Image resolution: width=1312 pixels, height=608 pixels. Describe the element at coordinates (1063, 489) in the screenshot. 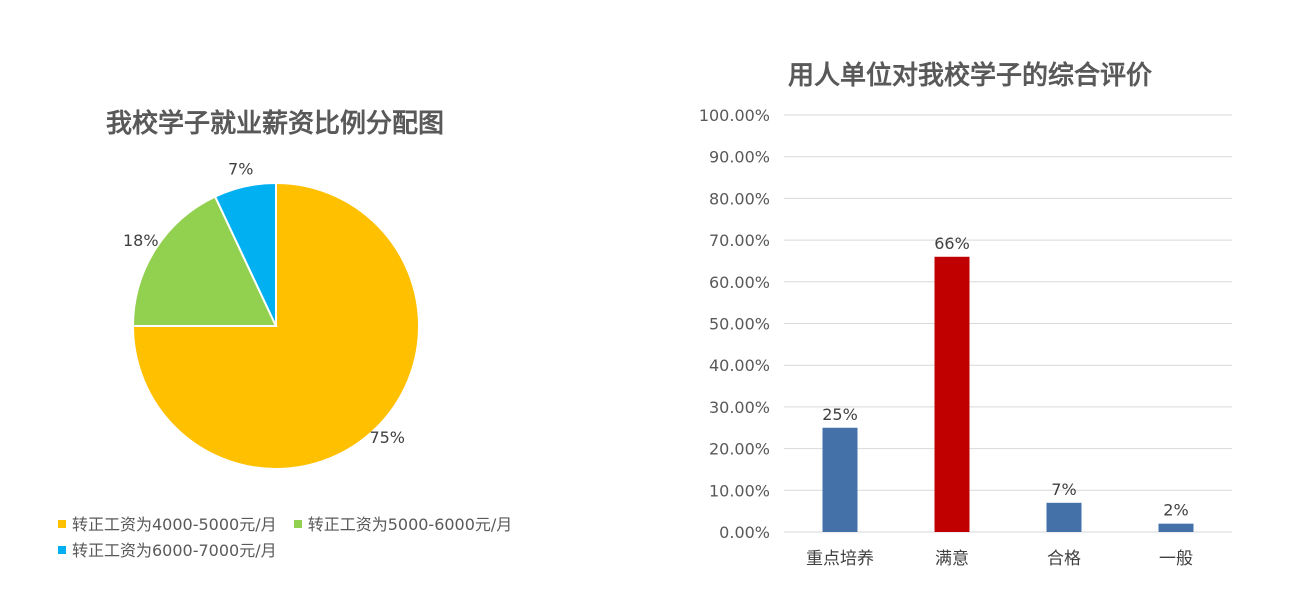

I see `bar-data-label: 7%` at that location.